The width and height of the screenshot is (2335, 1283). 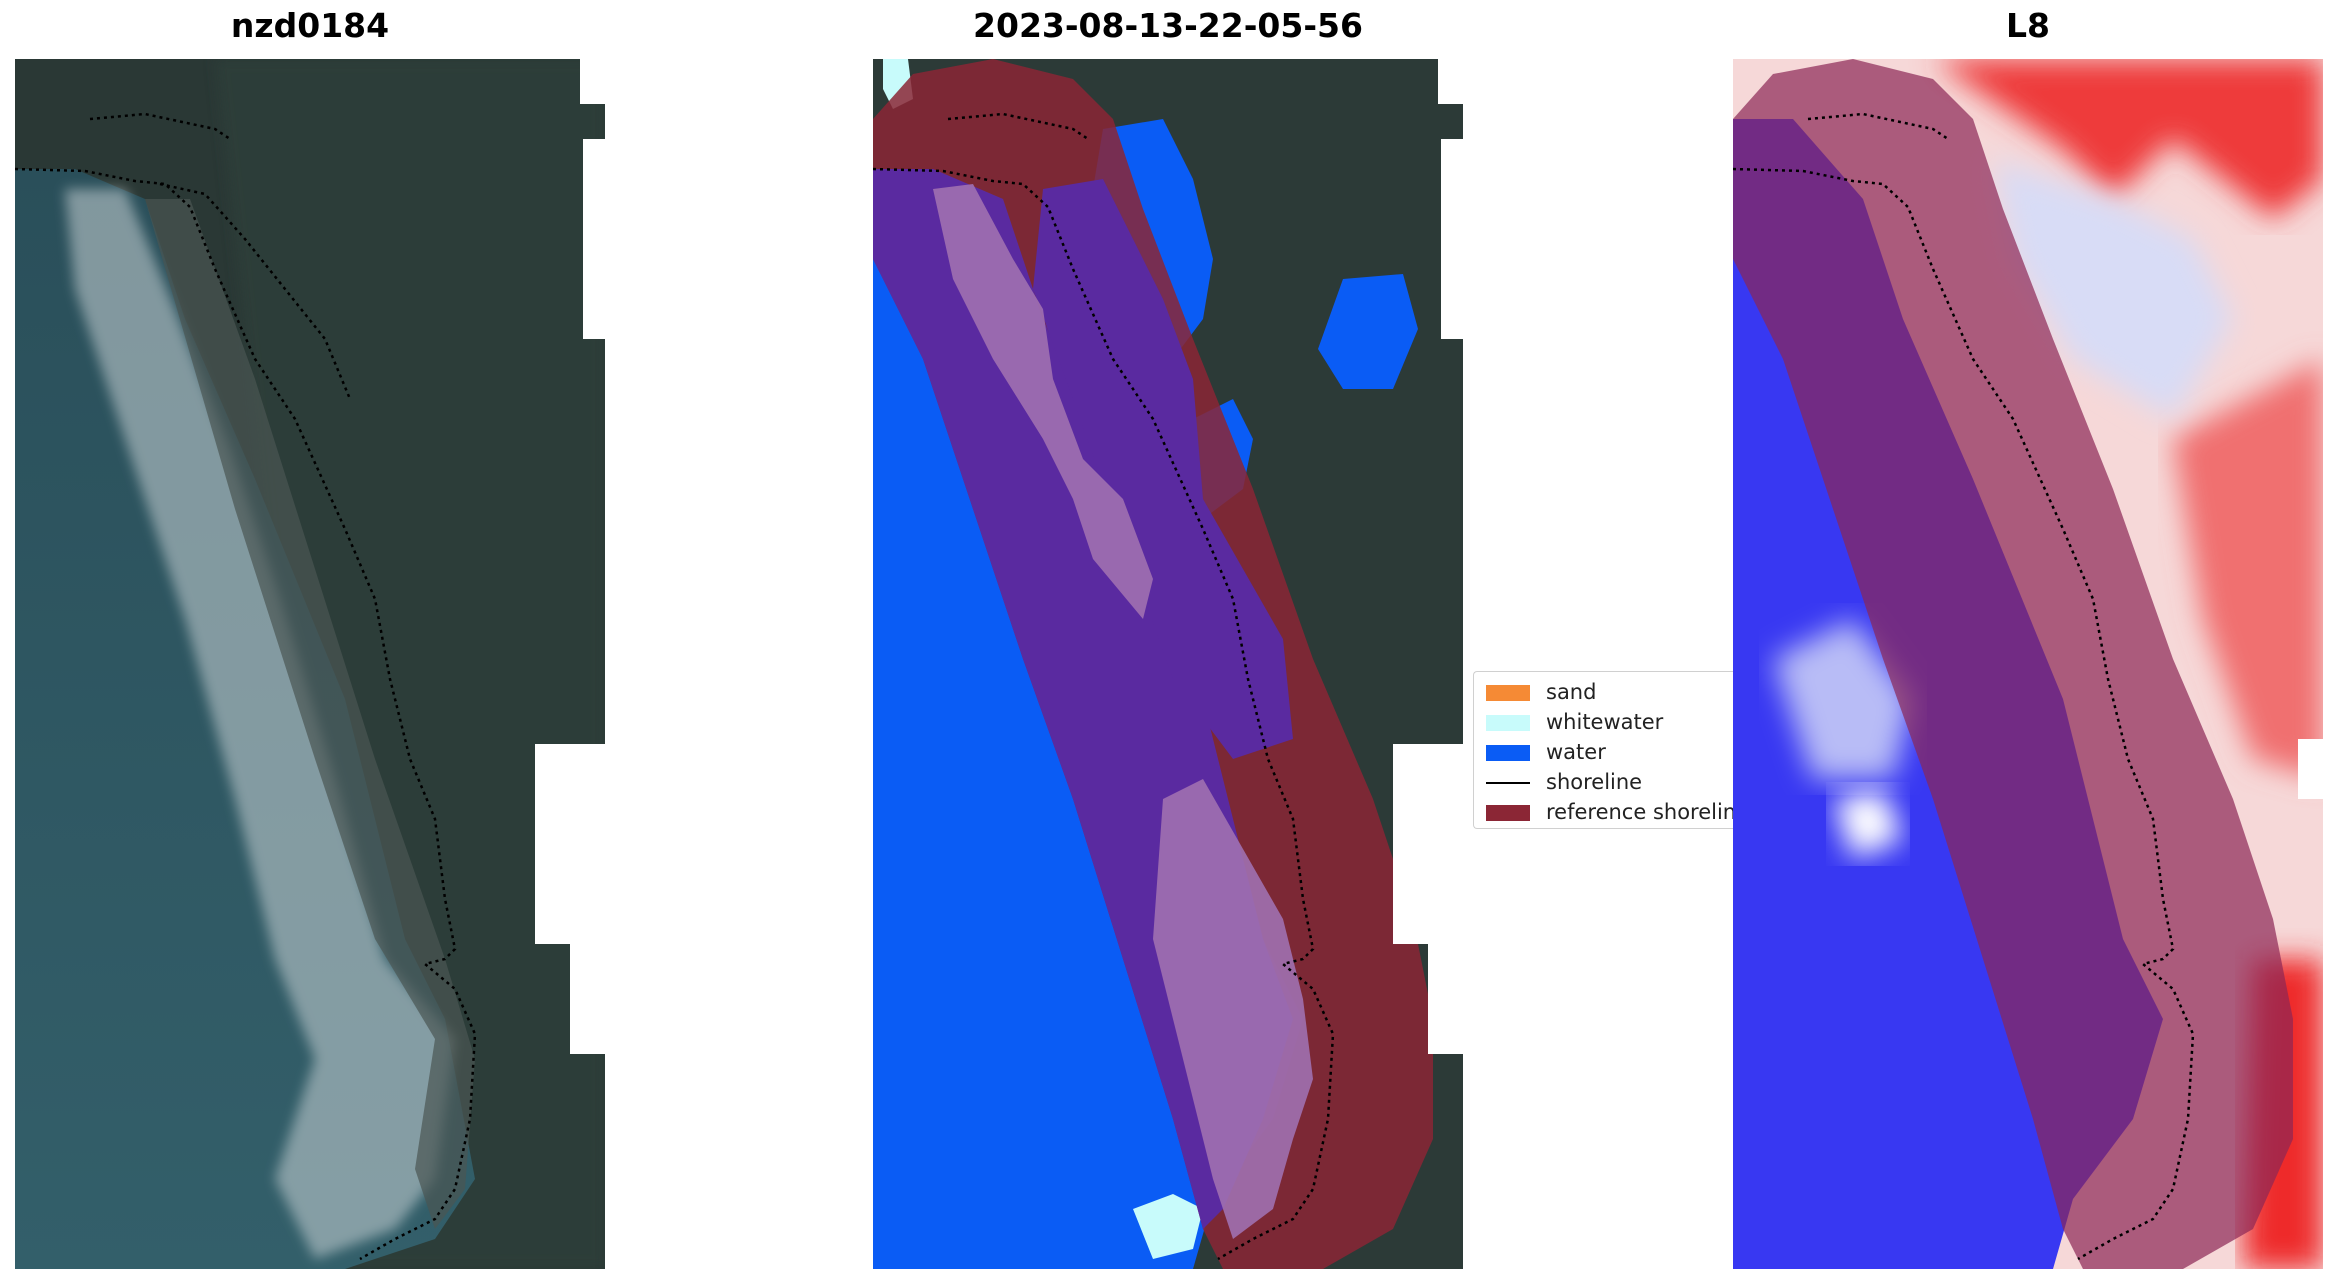 What do you see at coordinates (1508, 813) in the screenshot?
I see `reference-shoreline-swatch` at bounding box center [1508, 813].